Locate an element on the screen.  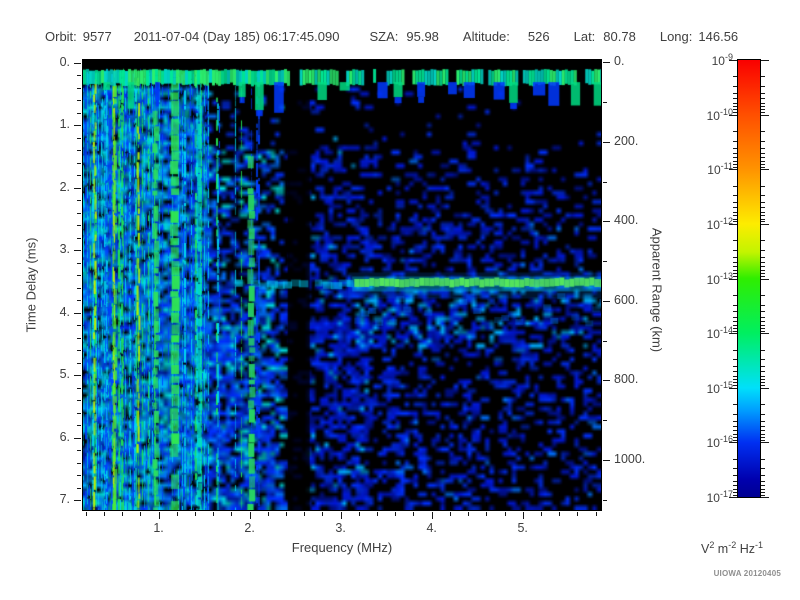
y-axis-tick-label: 1. is located at coordinates (64, 124).